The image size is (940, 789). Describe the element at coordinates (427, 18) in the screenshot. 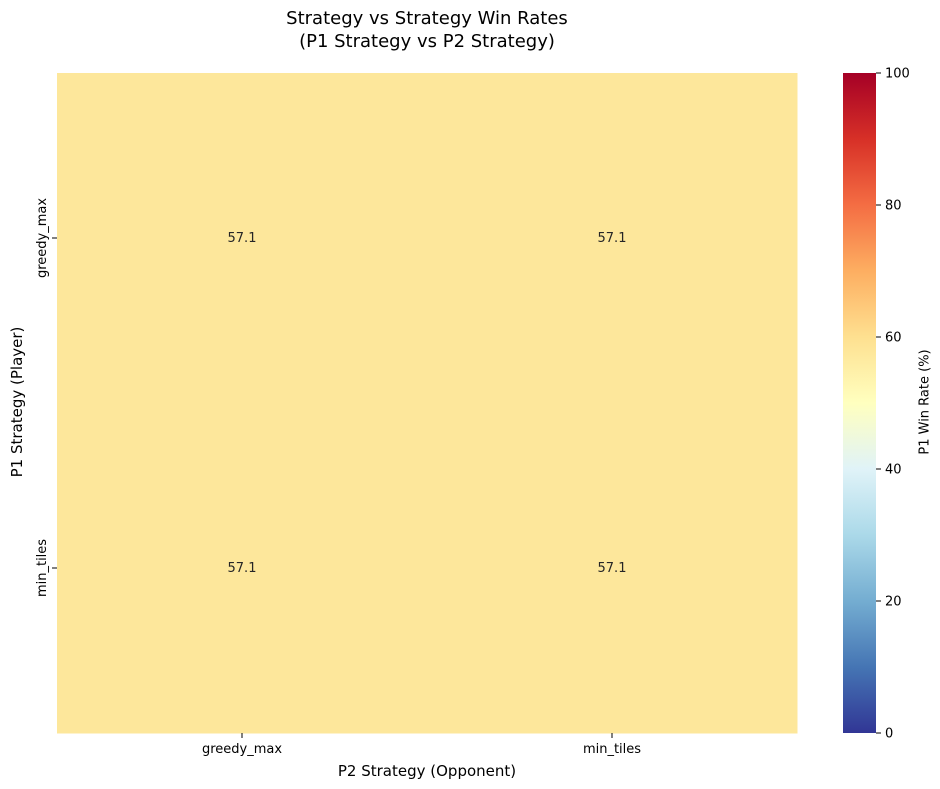

I see `chart-title: Strategy vs Strategy Win Rates` at that location.